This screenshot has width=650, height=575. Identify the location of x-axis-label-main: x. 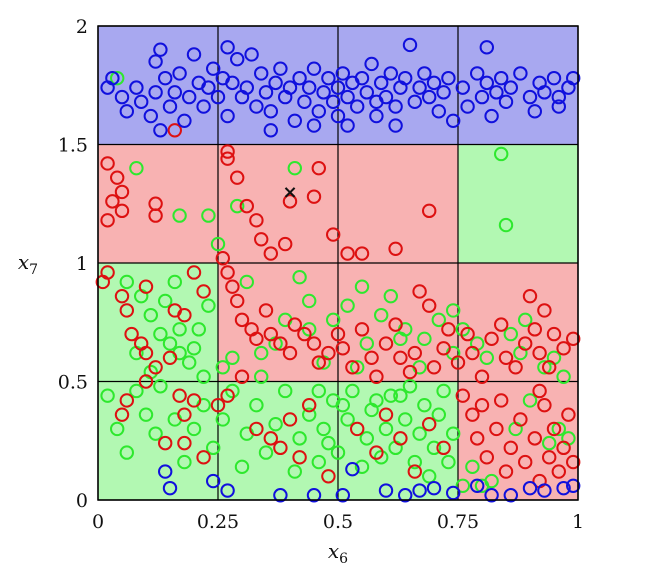
(333, 551).